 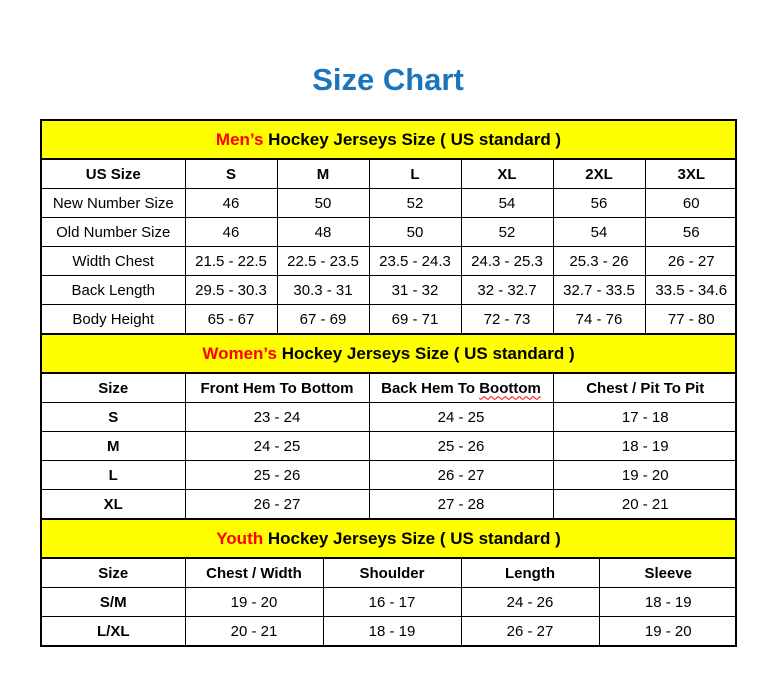 What do you see at coordinates (530, 573) in the screenshot?
I see `column-header: Length` at bounding box center [530, 573].